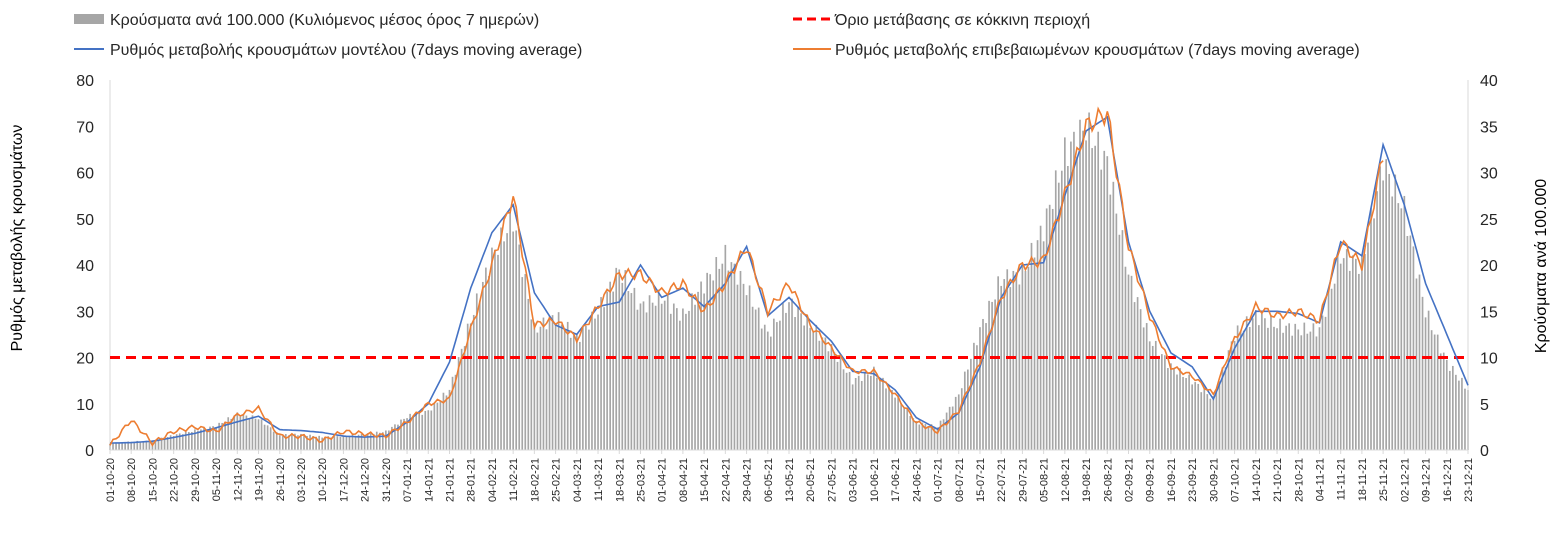 The width and height of the screenshot is (1566, 538). Describe the element at coordinates (472, 480) in the screenshot. I see `x-tick-label: 28-01-21` at that location.